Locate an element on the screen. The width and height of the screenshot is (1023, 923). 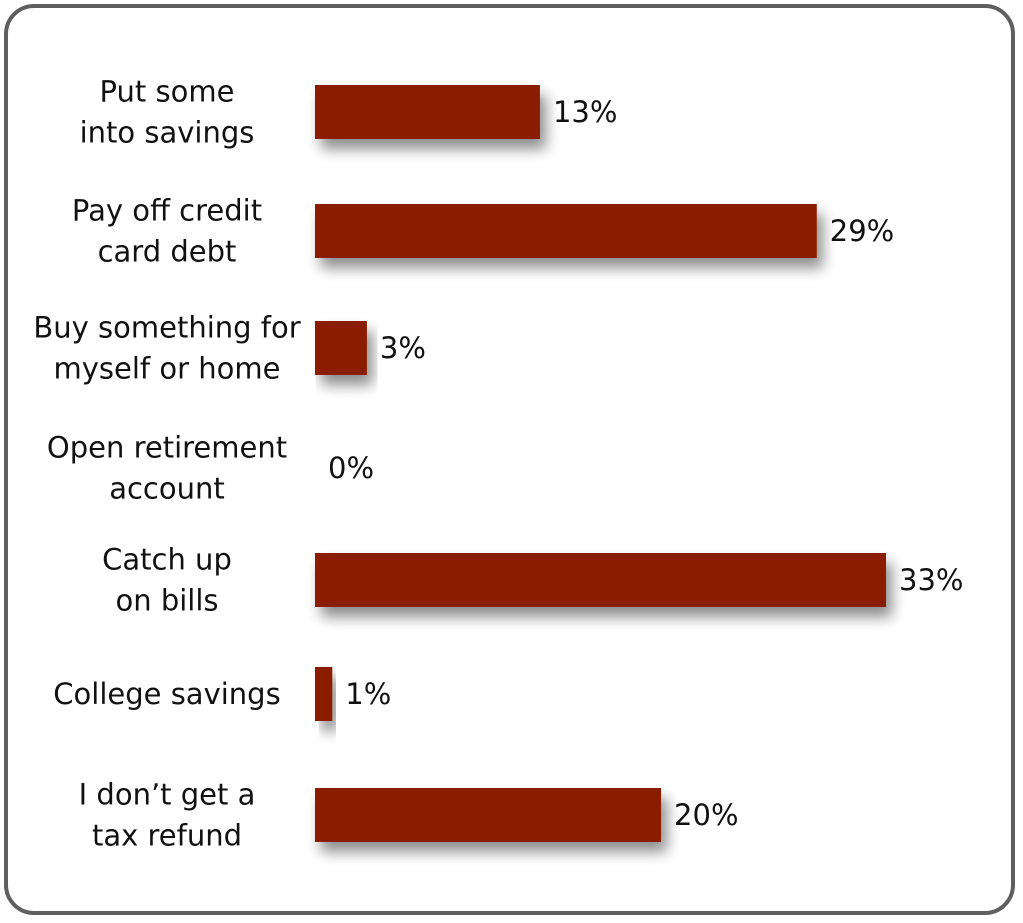
value-label-7: 20% is located at coordinates (706, 815).